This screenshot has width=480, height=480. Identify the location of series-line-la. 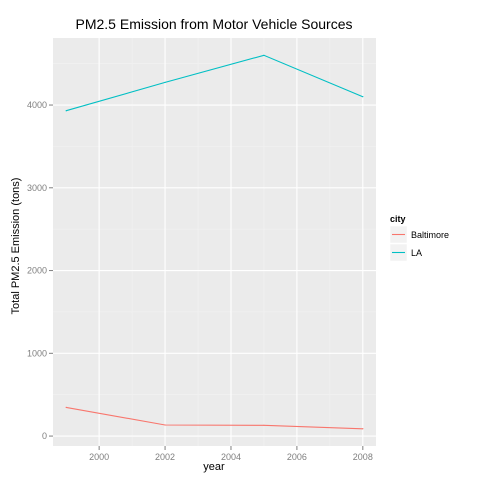
(215, 83).